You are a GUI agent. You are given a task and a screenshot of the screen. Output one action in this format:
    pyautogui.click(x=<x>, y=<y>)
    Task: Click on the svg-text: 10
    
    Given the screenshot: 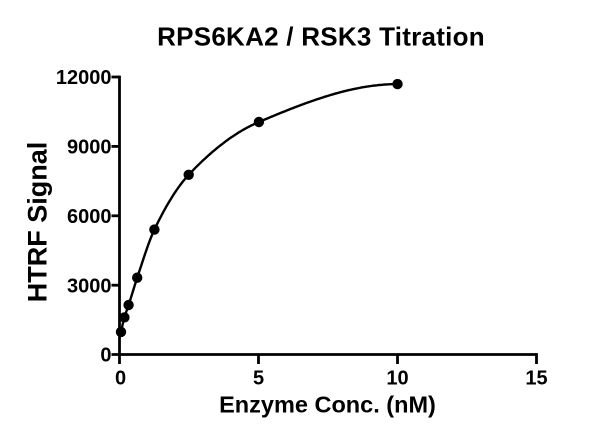 What is the action you would take?
    pyautogui.click(x=397, y=379)
    